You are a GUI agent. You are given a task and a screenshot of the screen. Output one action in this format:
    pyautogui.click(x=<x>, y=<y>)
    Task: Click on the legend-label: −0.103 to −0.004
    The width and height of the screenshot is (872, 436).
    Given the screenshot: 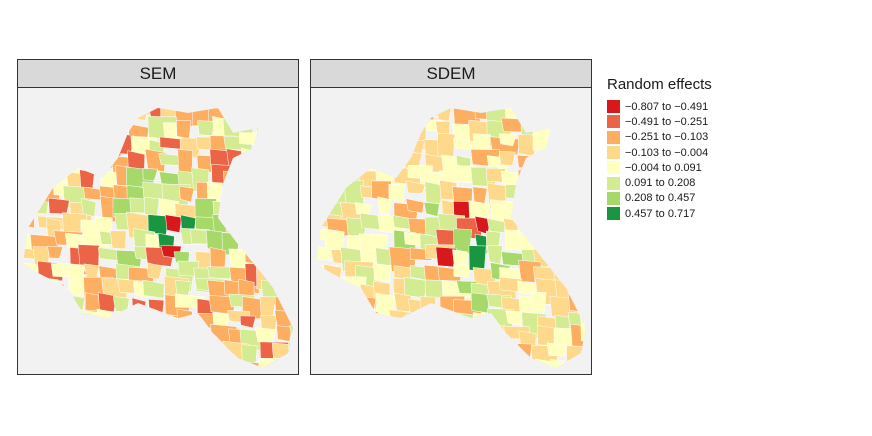 What is the action you would take?
    pyautogui.click(x=667, y=152)
    